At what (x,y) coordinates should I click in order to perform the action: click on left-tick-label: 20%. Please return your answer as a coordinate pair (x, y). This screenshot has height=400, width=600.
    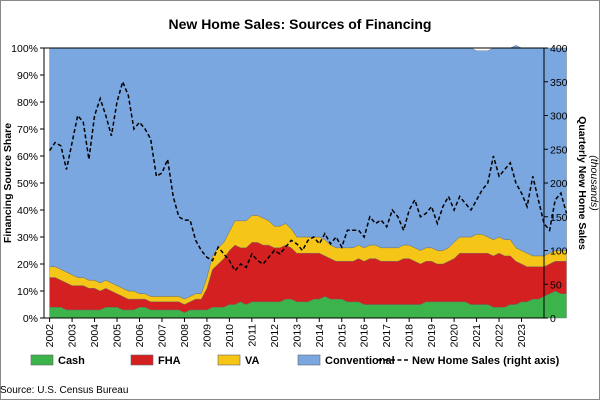
    Looking at the image, I should click on (27, 265).